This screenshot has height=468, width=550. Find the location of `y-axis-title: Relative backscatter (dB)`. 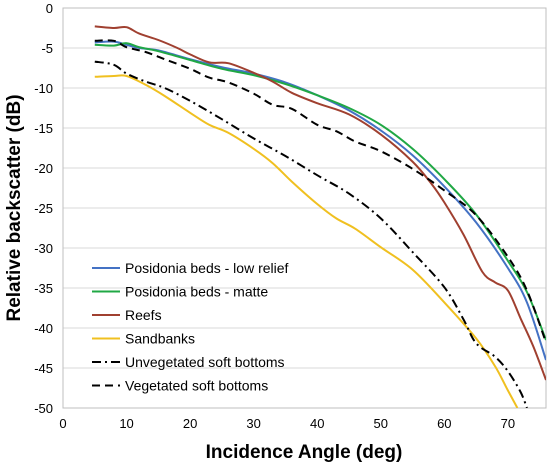

y-axis-title: Relative backscatter (dB) is located at coordinates (14, 207).